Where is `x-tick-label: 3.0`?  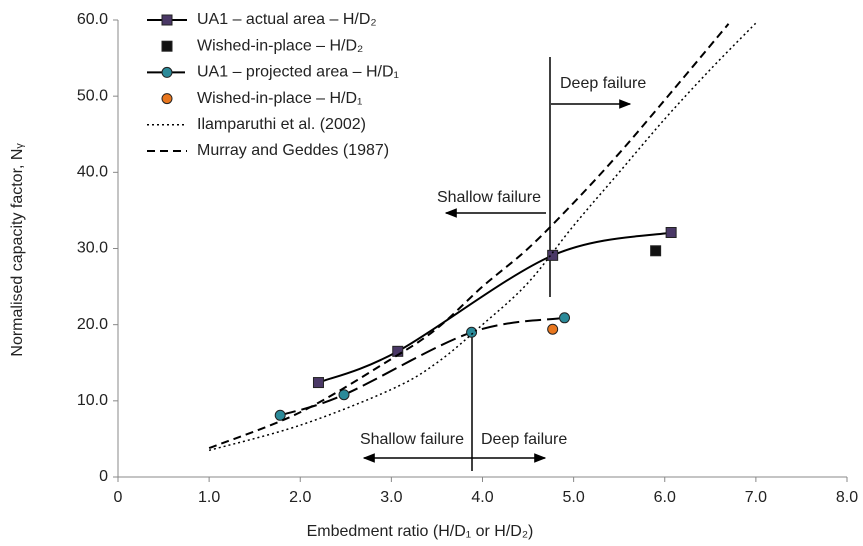
x-tick-label: 3.0 is located at coordinates (391, 497).